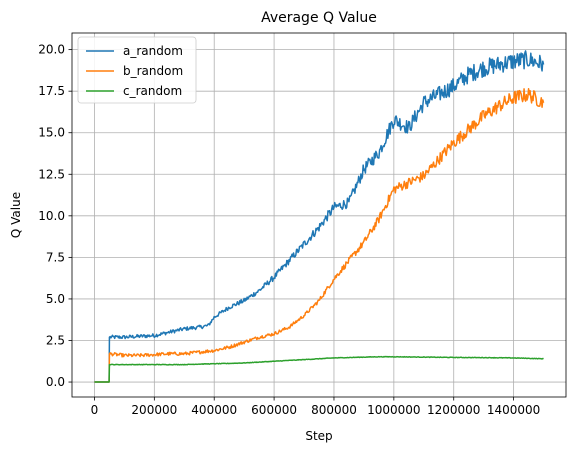  What do you see at coordinates (274, 410) in the screenshot?
I see `x-tick-label: 600000` at bounding box center [274, 410].